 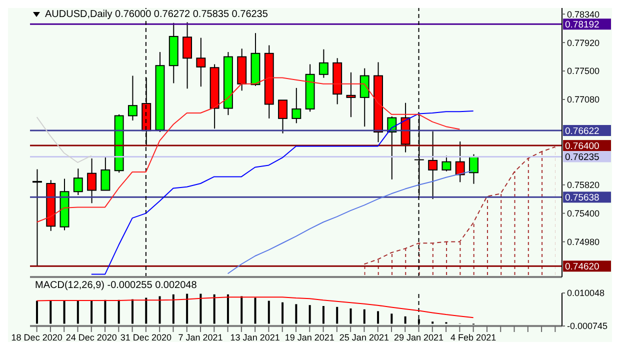 I want to click on x-tick-label: 25 Jan 2021, so click(x=364, y=337).